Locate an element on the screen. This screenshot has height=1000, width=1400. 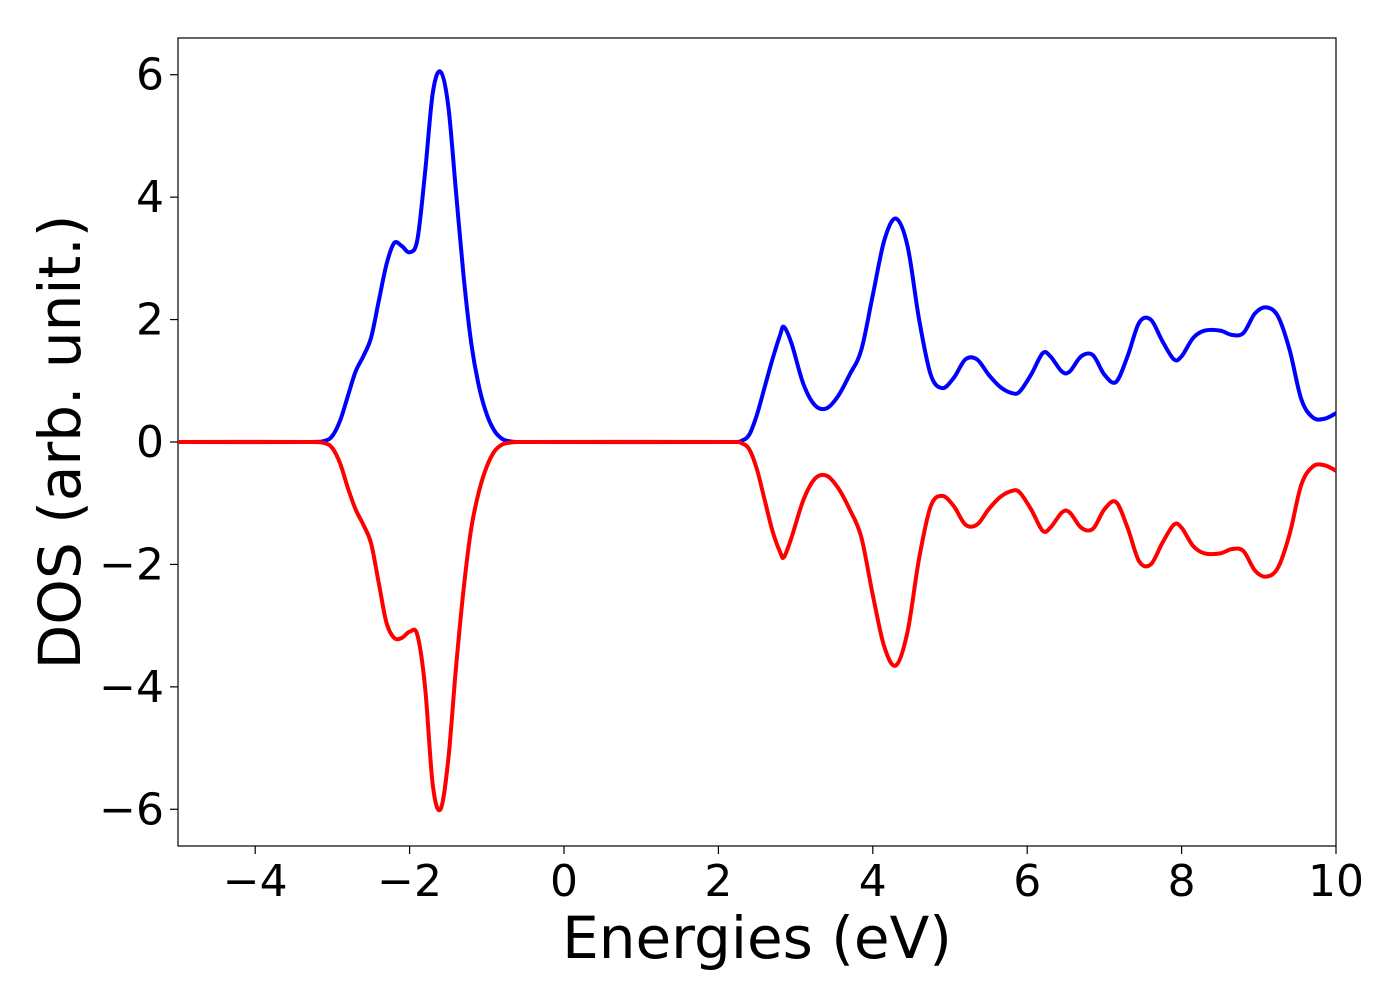
x-tick-label: −2 is located at coordinates (409, 881).